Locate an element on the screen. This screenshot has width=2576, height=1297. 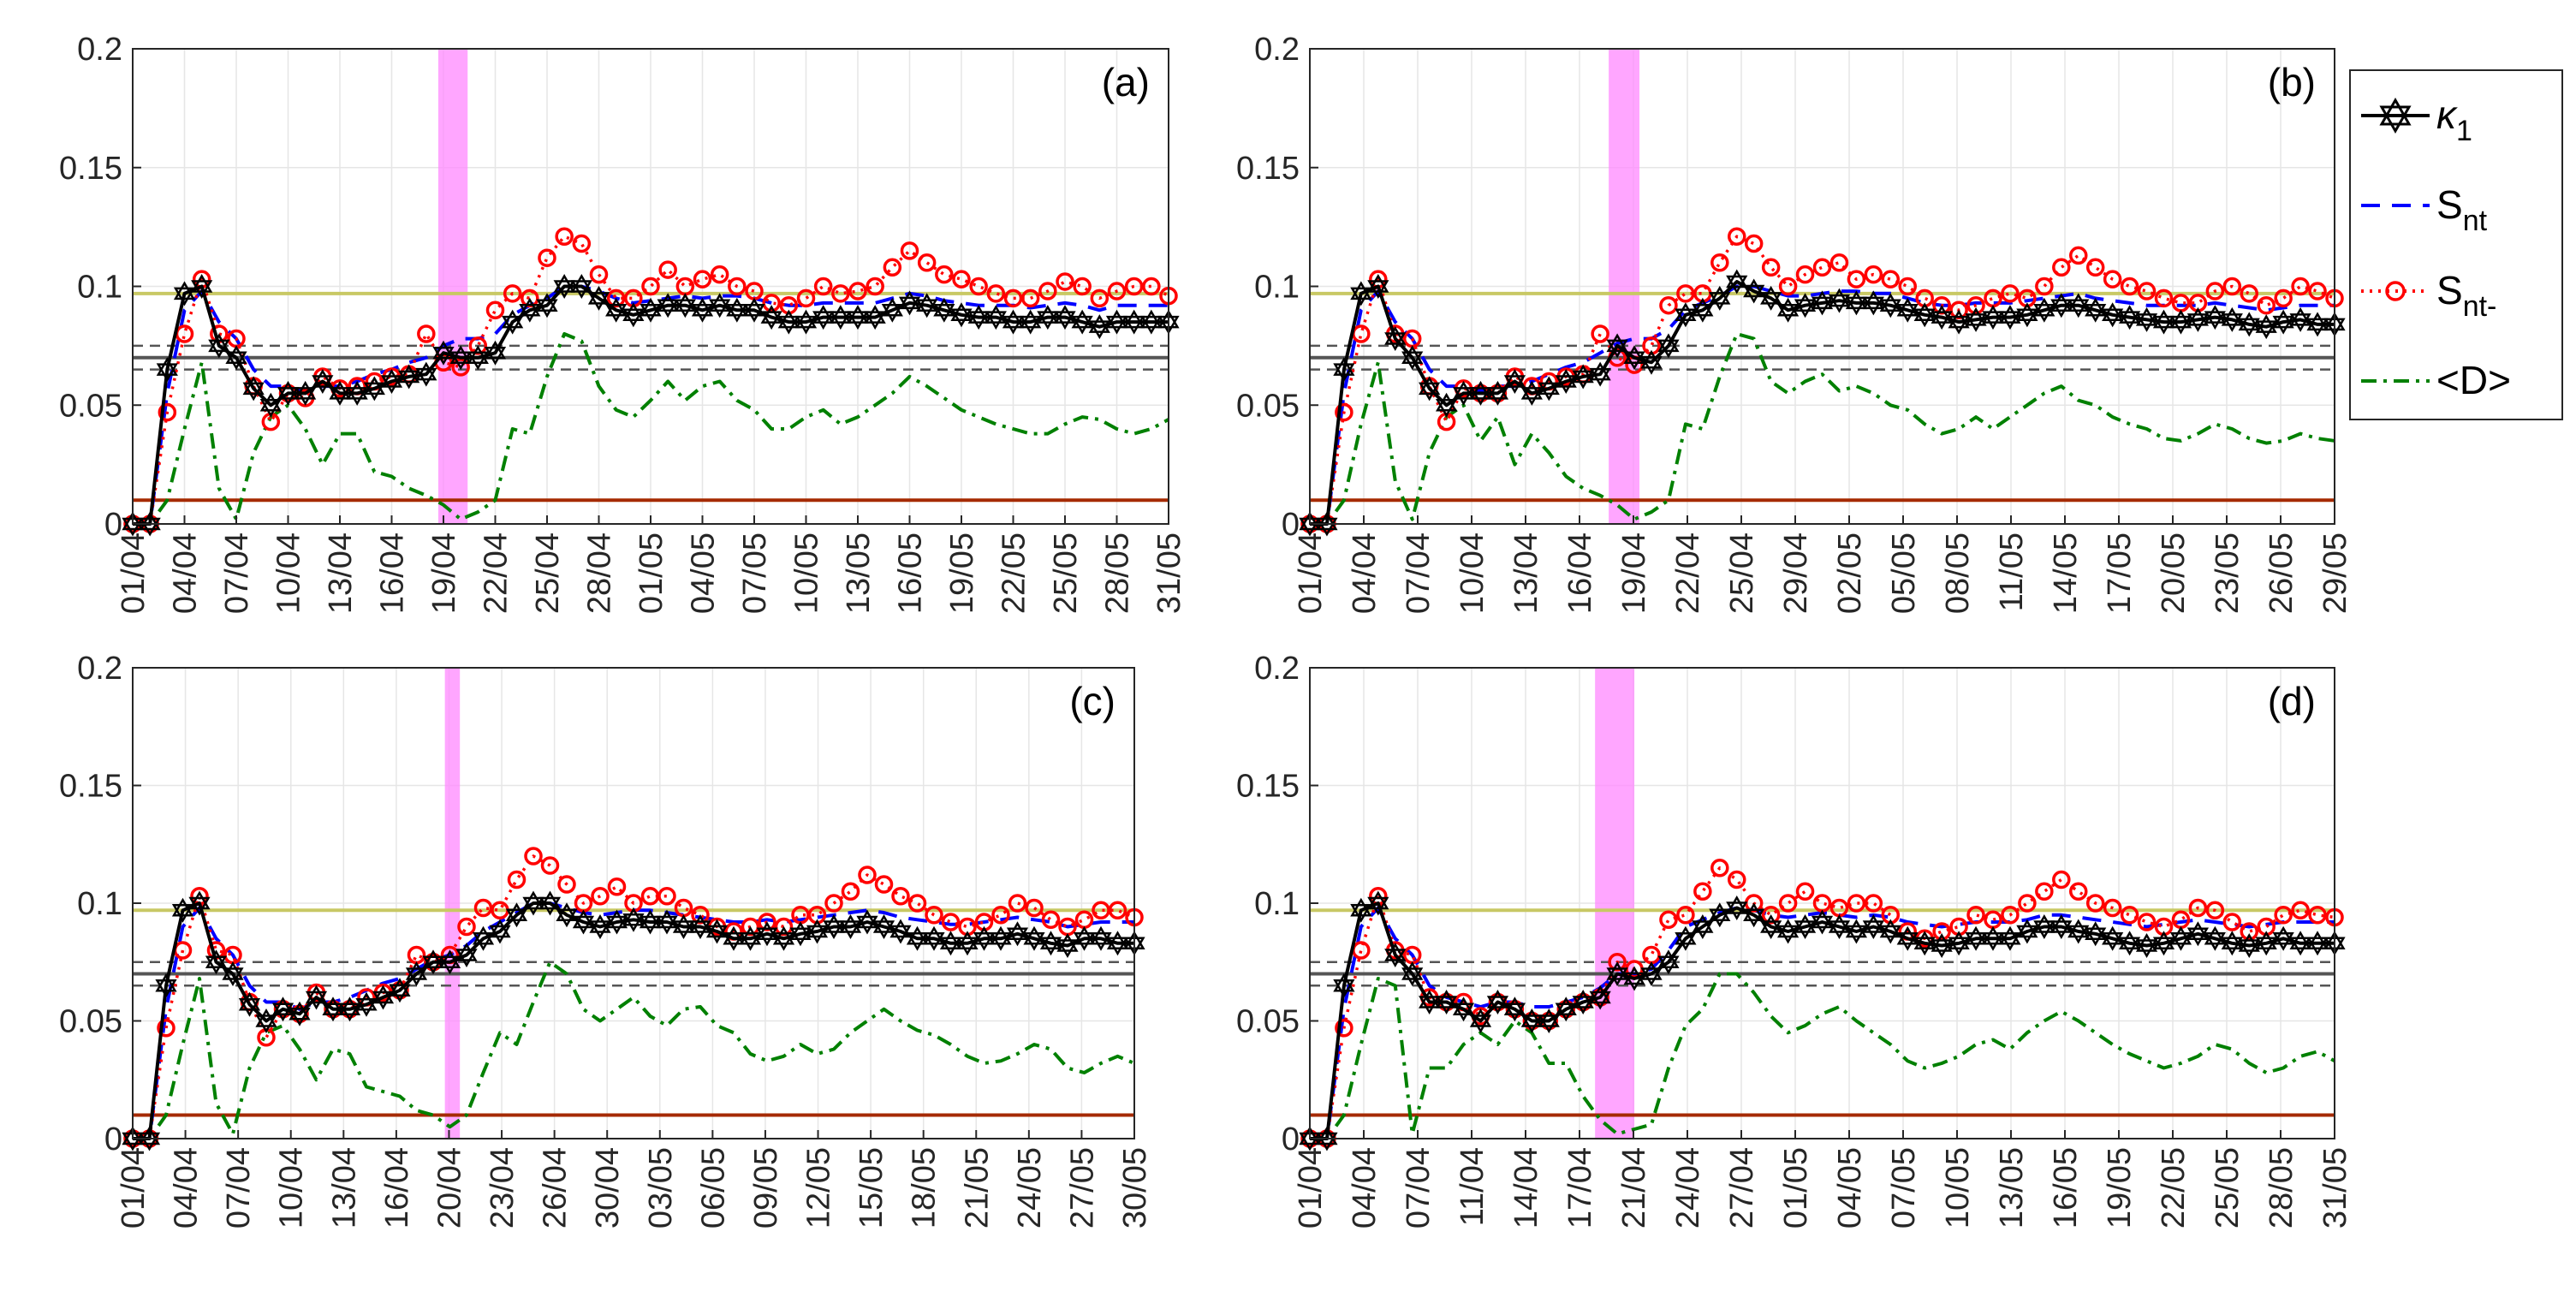
y-tick-label: 0.15 is located at coordinates (90, 787).